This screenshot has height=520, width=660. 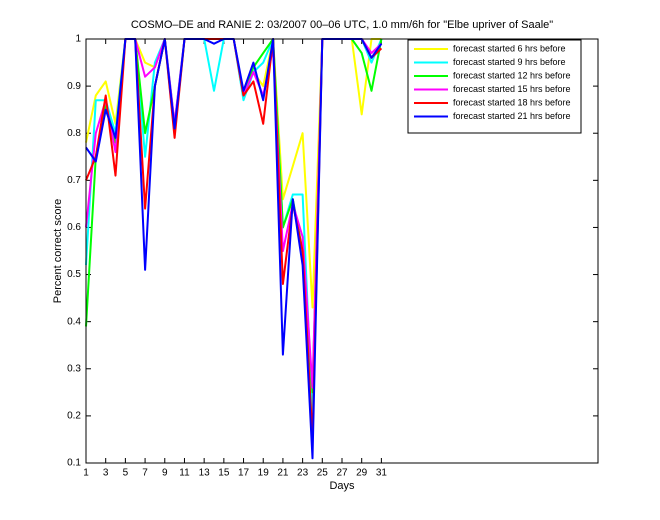 I want to click on y-tick-label: 0.5, so click(x=74, y=274).